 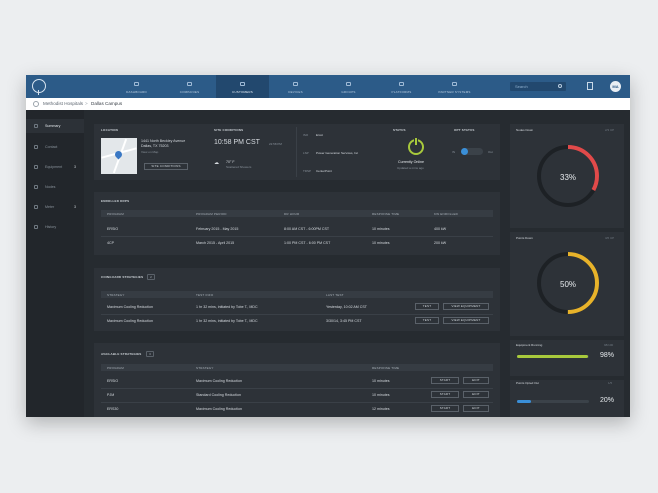 What do you see at coordinates (111, 395) in the screenshot?
I see `cell: PJM` at bounding box center [111, 395].